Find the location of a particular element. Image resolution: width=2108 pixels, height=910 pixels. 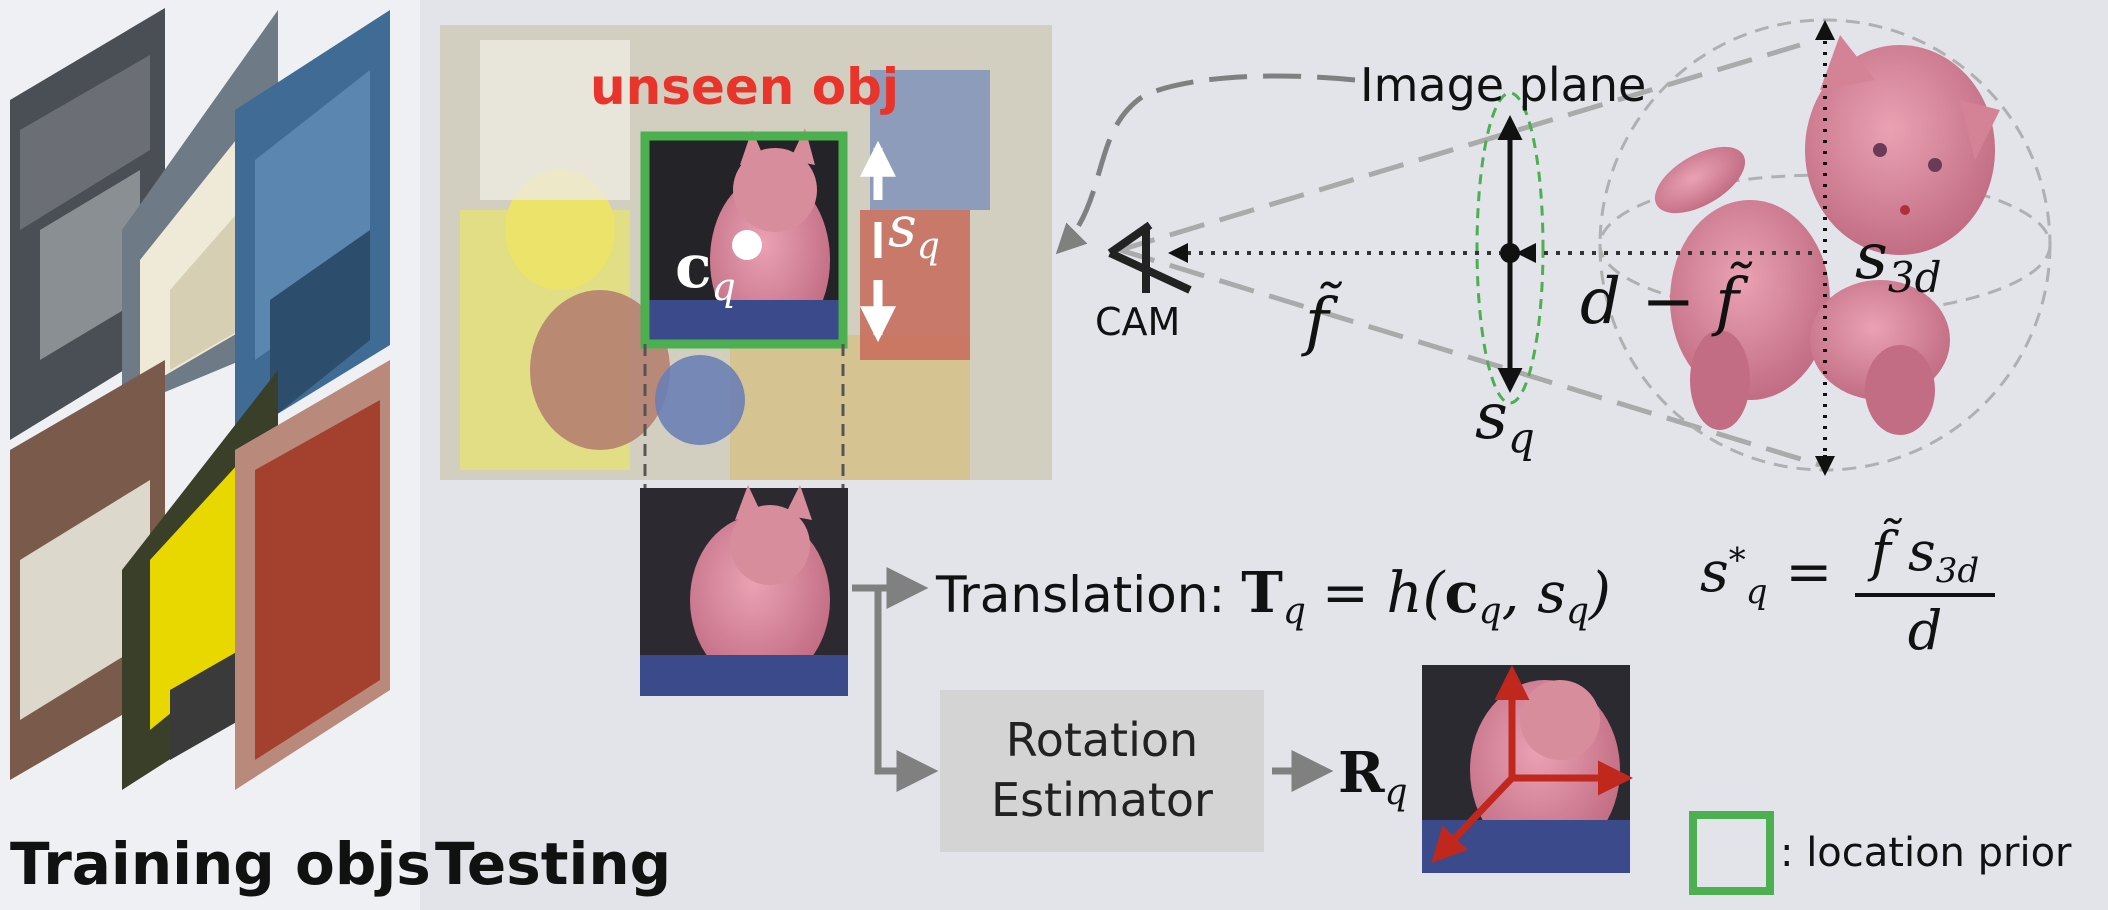

cam-label: CAM is located at coordinates (1138, 322).